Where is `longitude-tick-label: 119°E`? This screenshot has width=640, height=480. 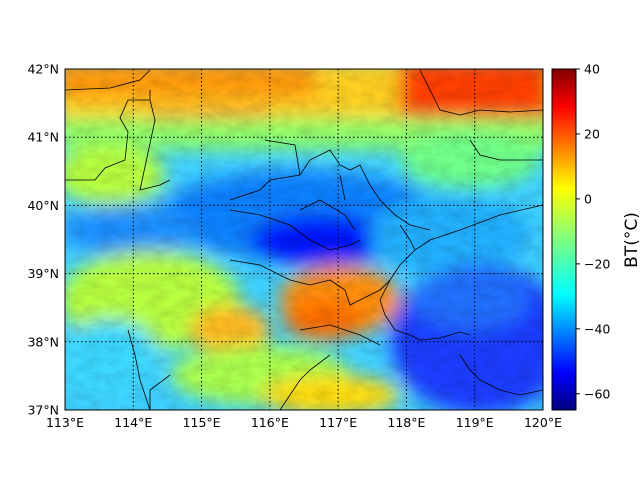 longitude-tick-label: 119°E is located at coordinates (475, 422).